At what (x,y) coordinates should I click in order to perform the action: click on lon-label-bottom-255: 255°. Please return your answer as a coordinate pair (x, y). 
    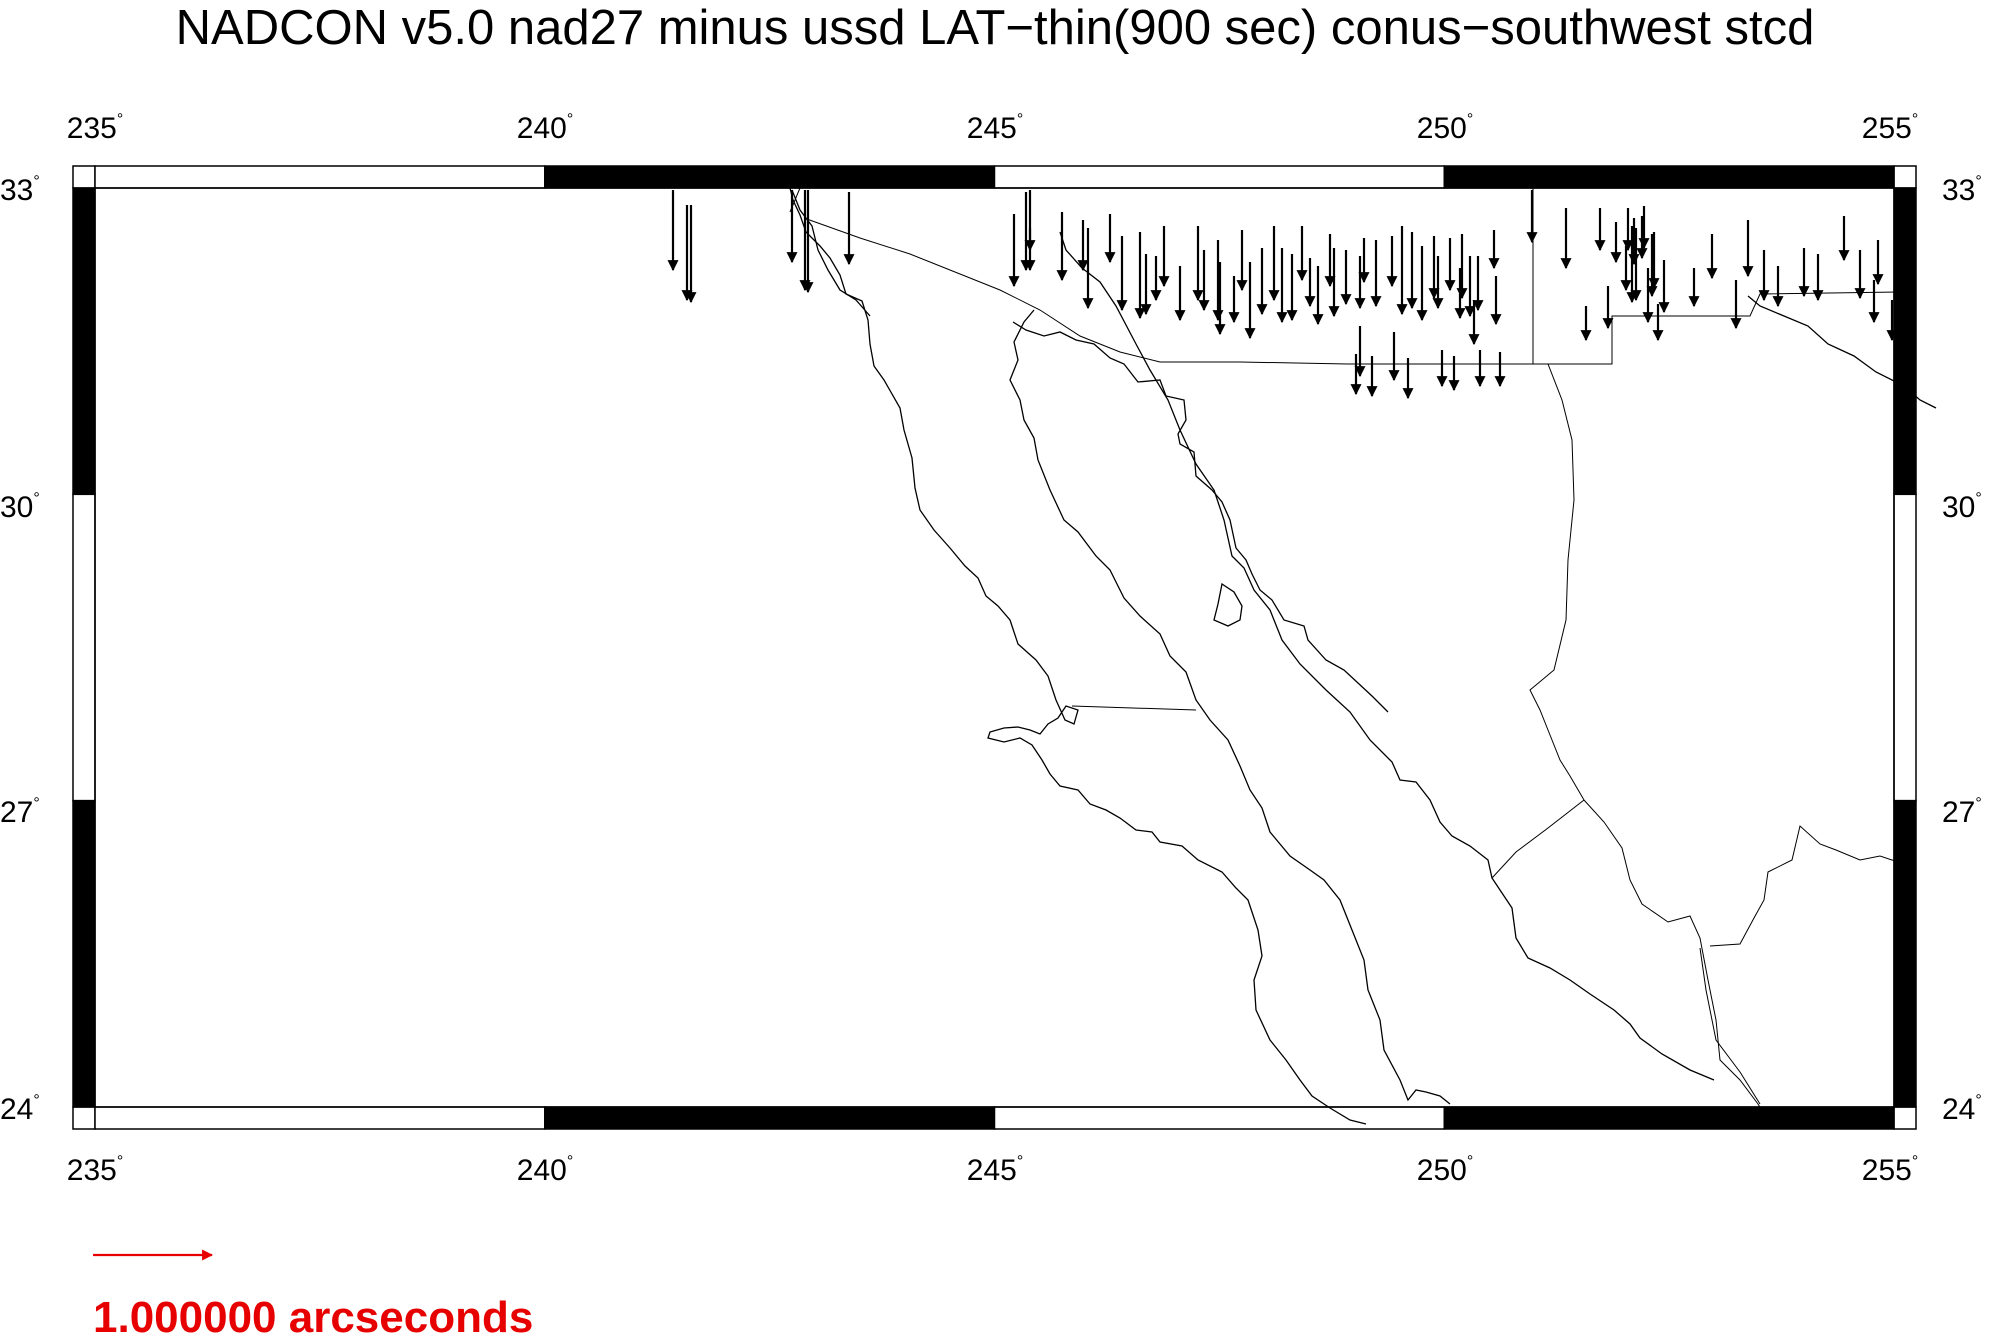
    Looking at the image, I should click on (1890, 1170).